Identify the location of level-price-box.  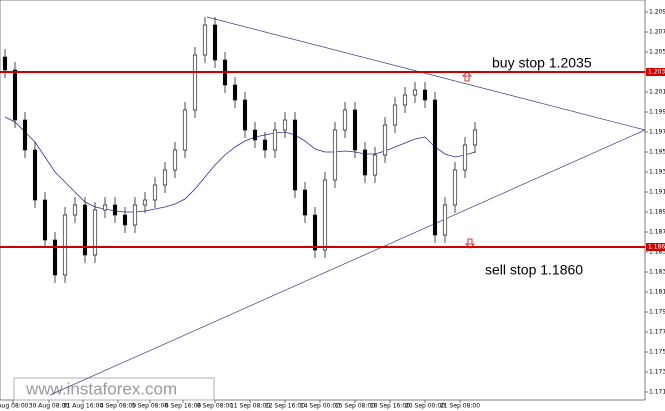
(655, 247).